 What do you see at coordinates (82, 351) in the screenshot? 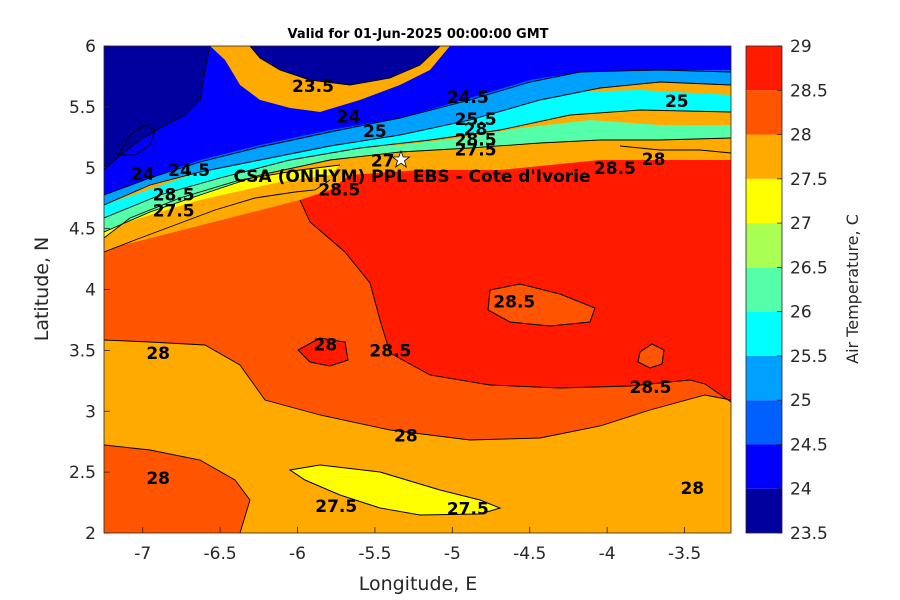
I see `y-tick-label: 3.5` at bounding box center [82, 351].